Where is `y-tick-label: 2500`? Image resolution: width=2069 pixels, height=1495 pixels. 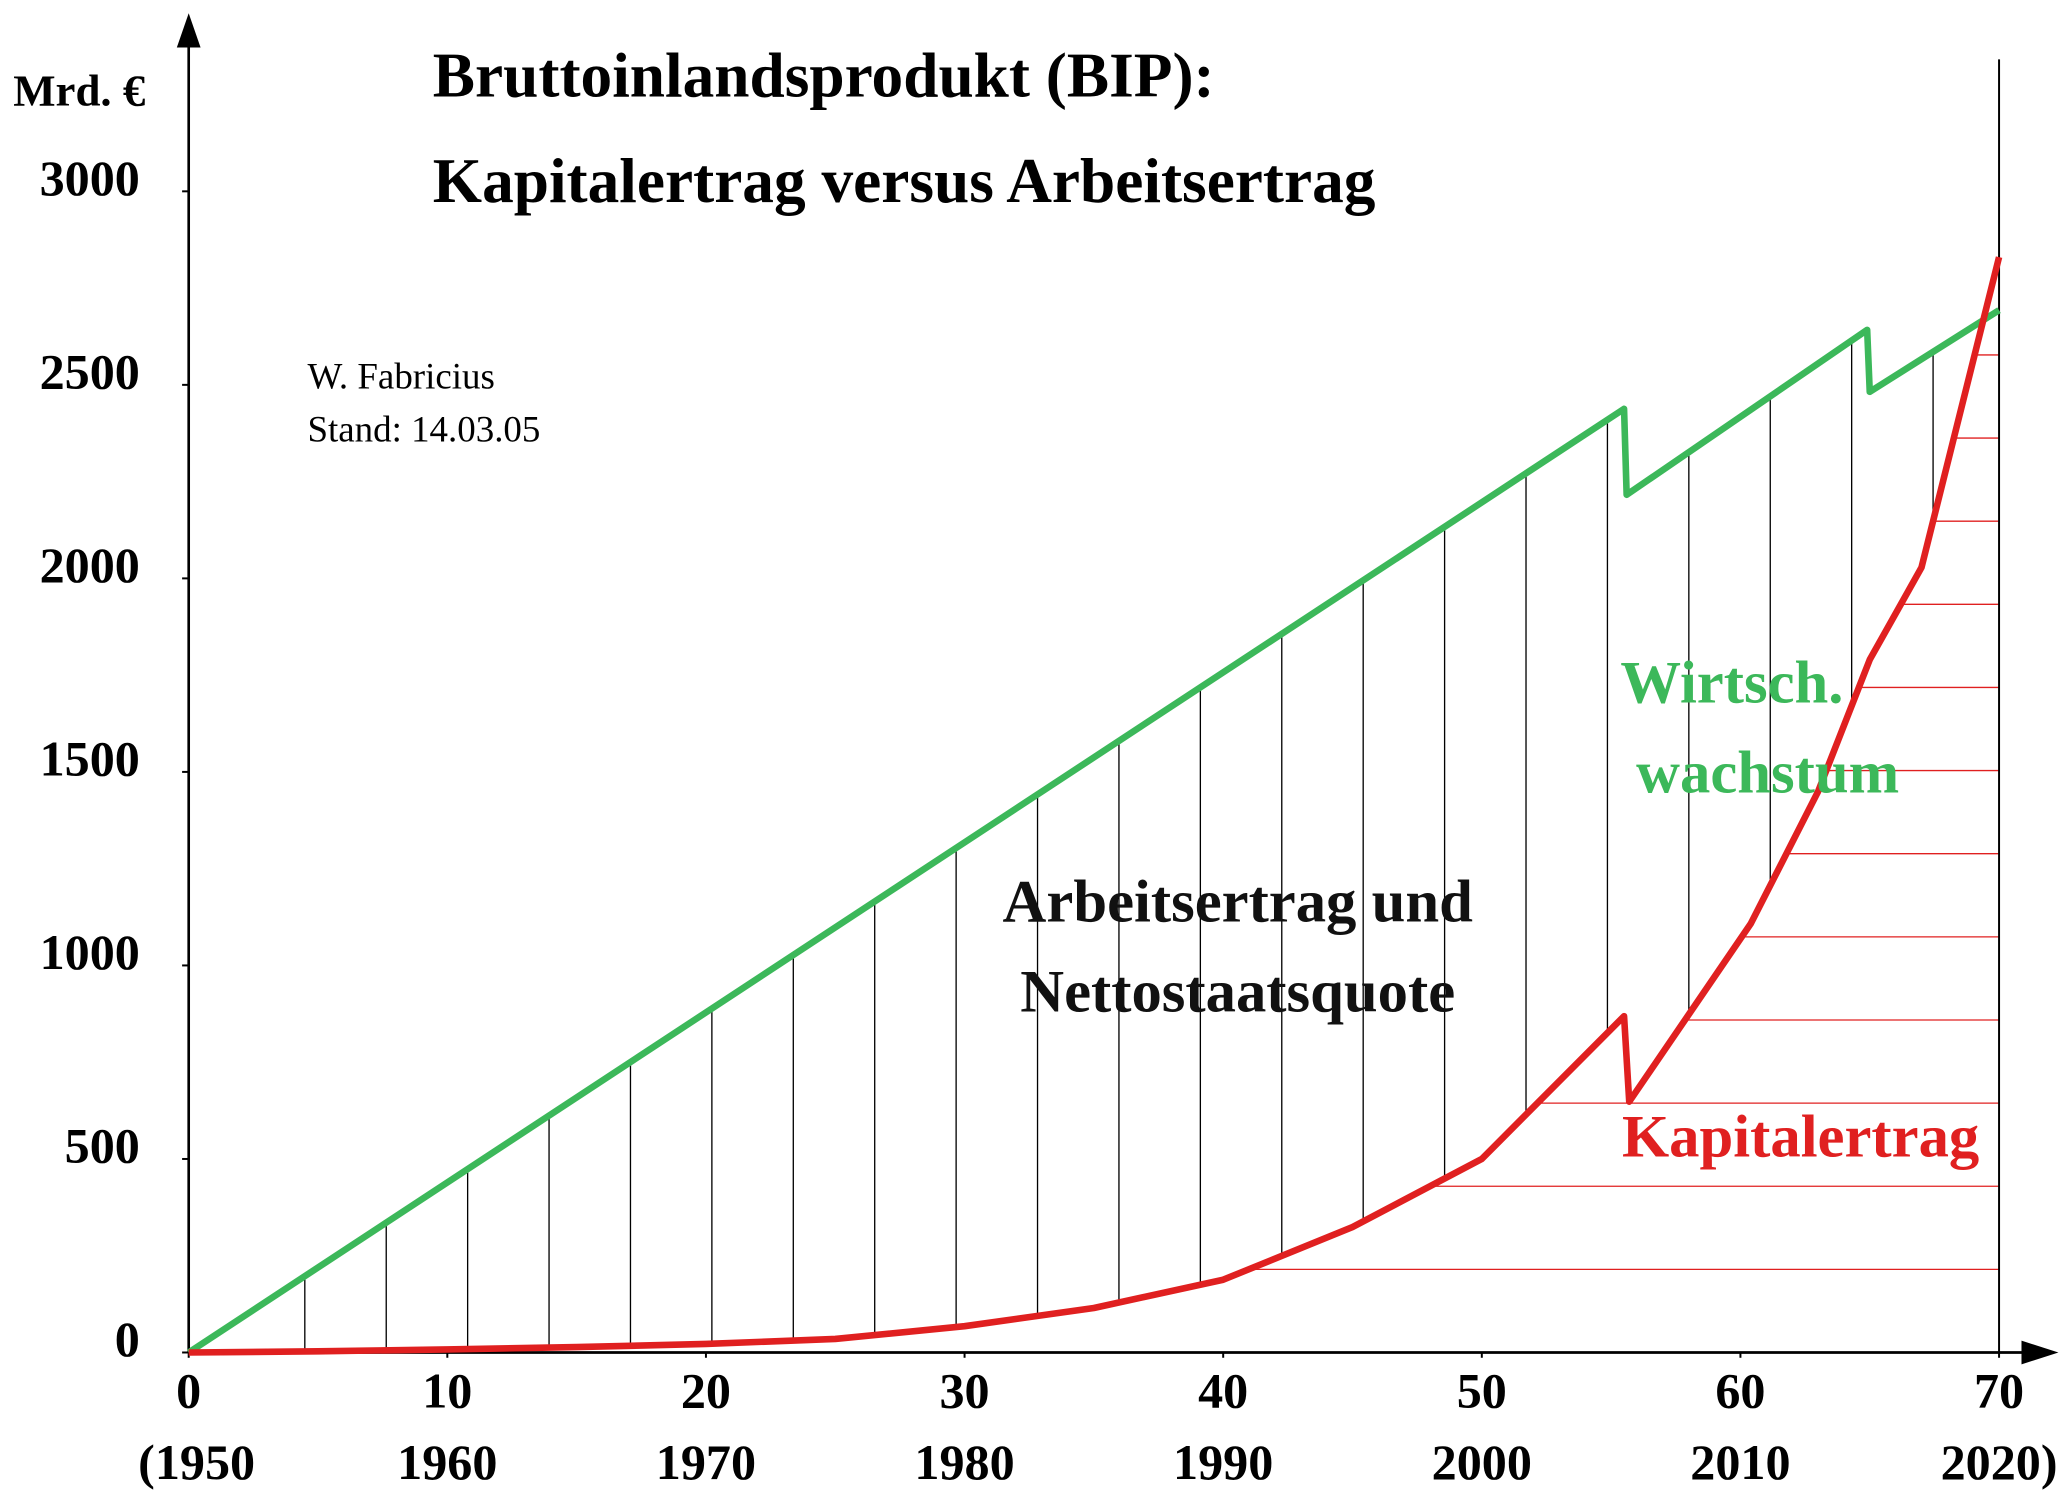 y-tick-label: 2500 is located at coordinates (90, 371).